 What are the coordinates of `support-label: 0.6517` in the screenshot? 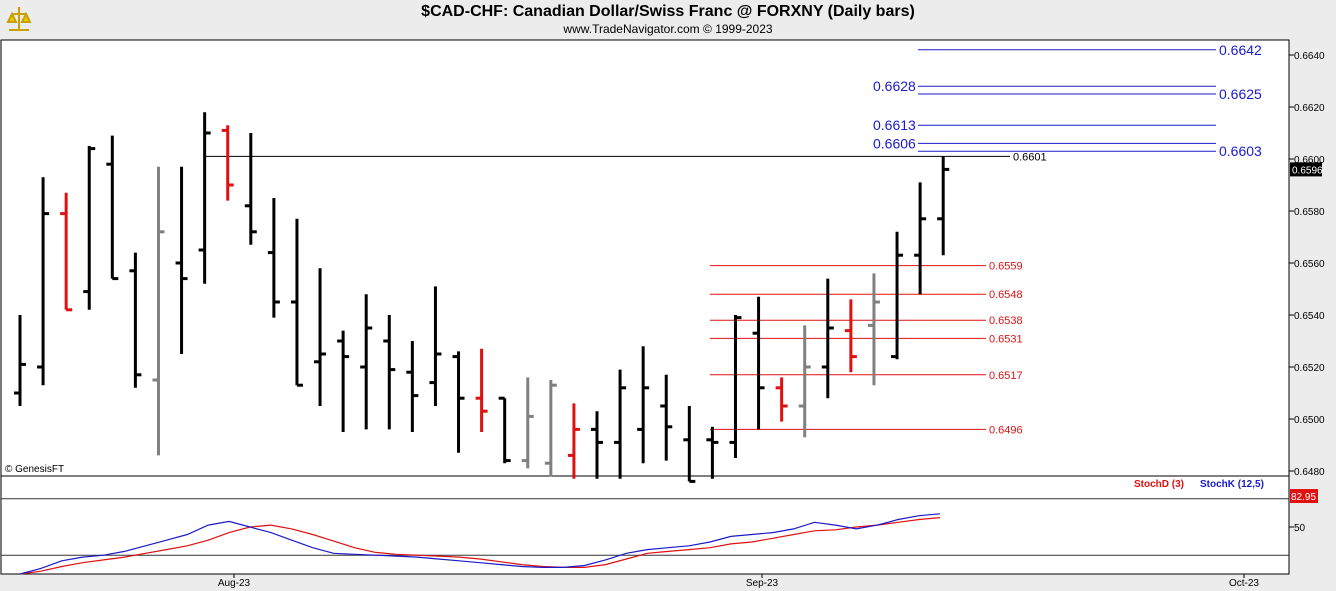 It's located at (1006, 376).